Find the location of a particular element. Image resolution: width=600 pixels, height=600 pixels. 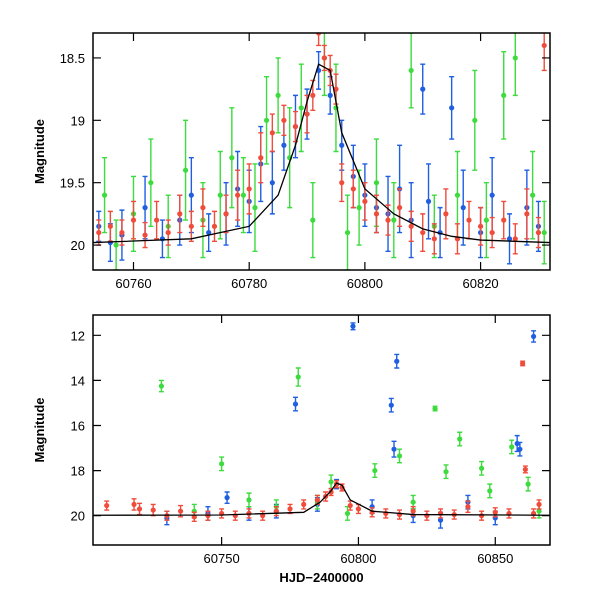

y-tick-label: 19 is located at coordinates (78, 120).